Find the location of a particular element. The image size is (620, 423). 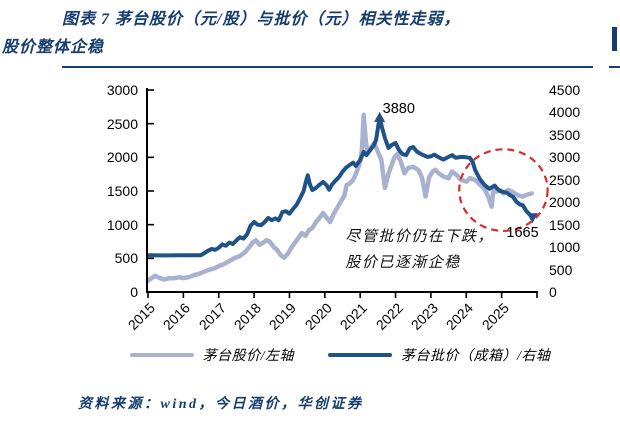

legend-item-stock-price: 茅台股价/左轴 is located at coordinates (211, 355).